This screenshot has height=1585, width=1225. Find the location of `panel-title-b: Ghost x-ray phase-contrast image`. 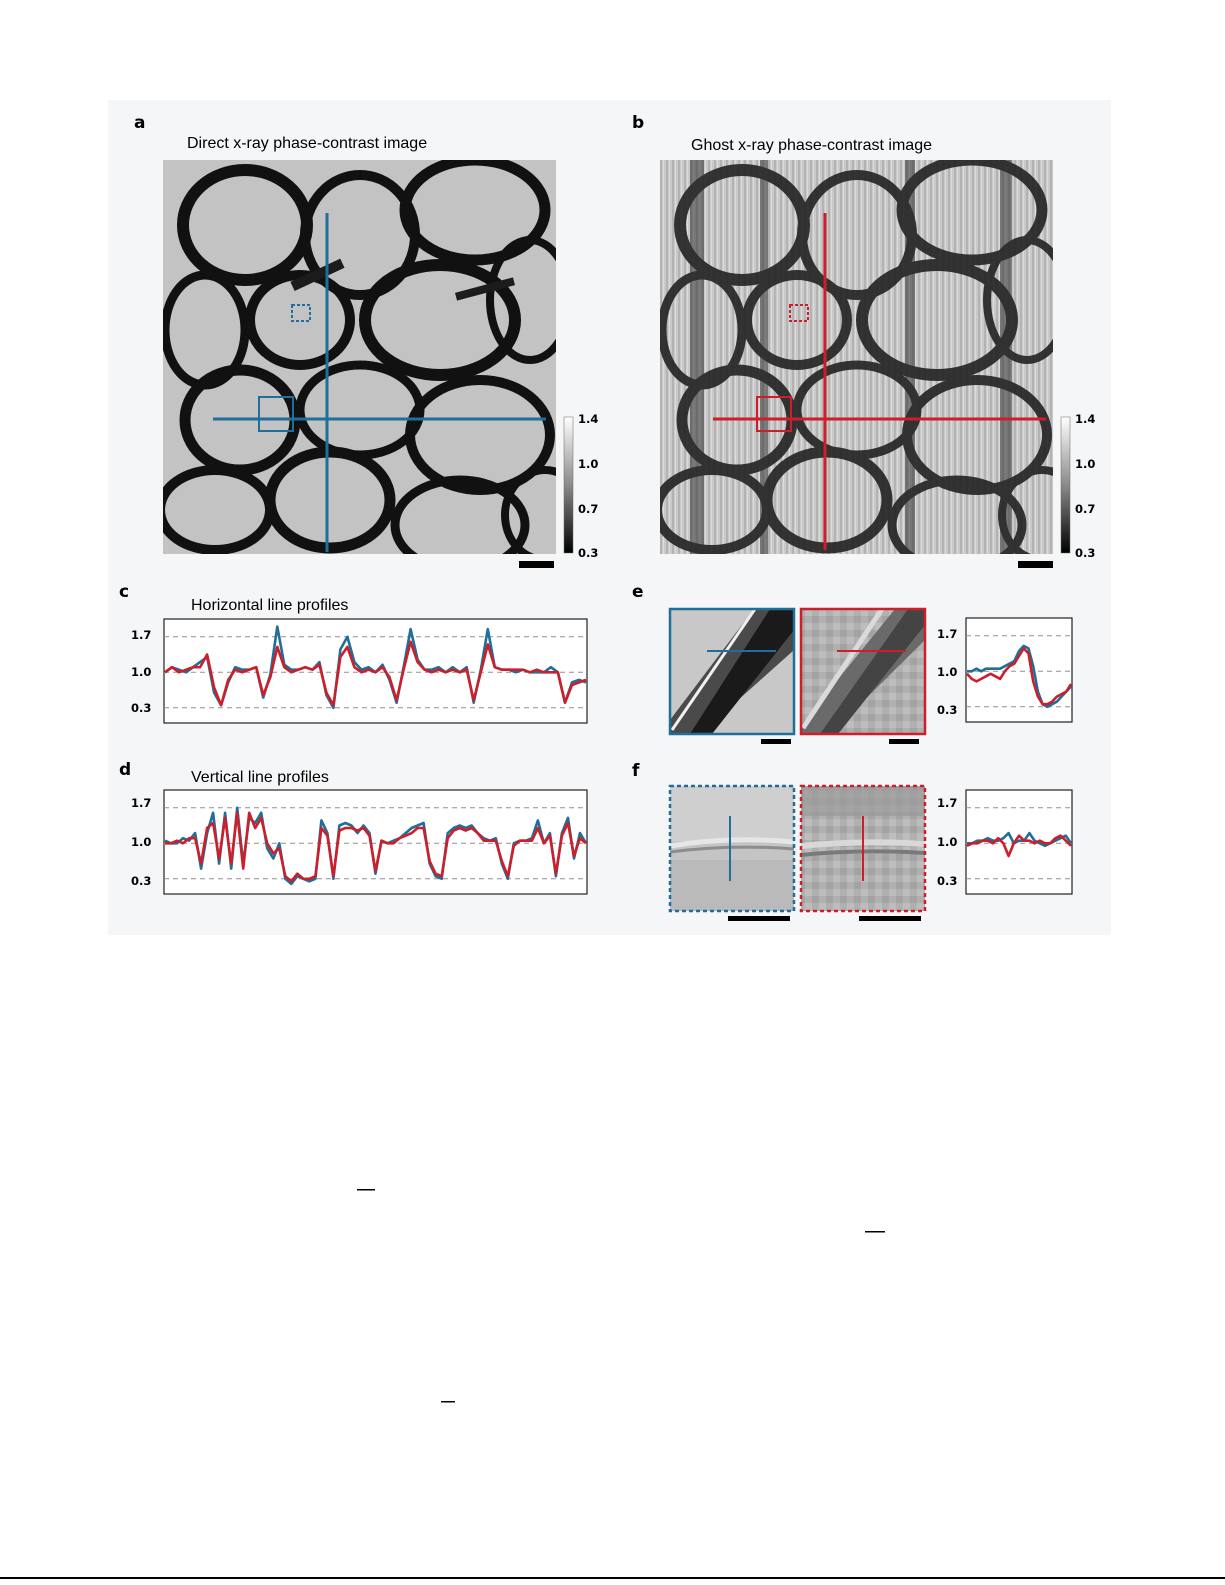

panel-title-b: Ghost x-ray phase-contrast image is located at coordinates (811, 145).